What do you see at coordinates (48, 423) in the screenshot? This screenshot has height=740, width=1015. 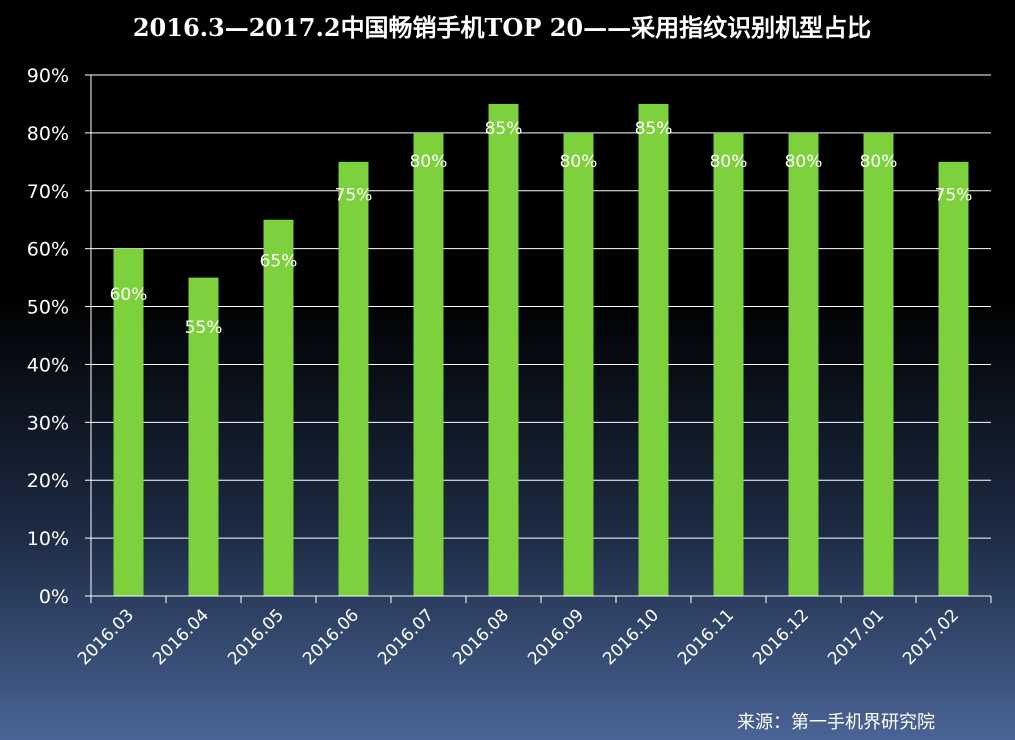 I see `y-tick-label: 30%` at bounding box center [48, 423].